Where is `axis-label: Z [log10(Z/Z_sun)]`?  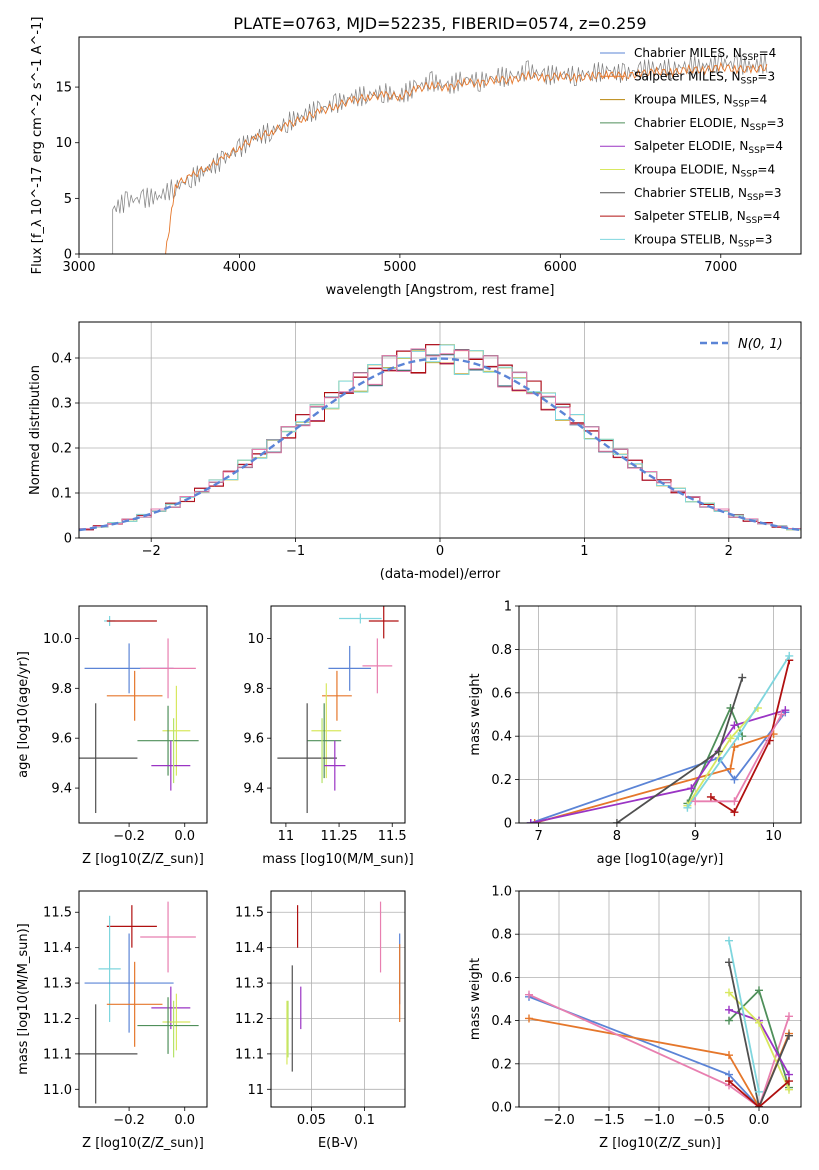
axis-label: Z [log10(Z/Z_sun)] is located at coordinates (660, 1143).